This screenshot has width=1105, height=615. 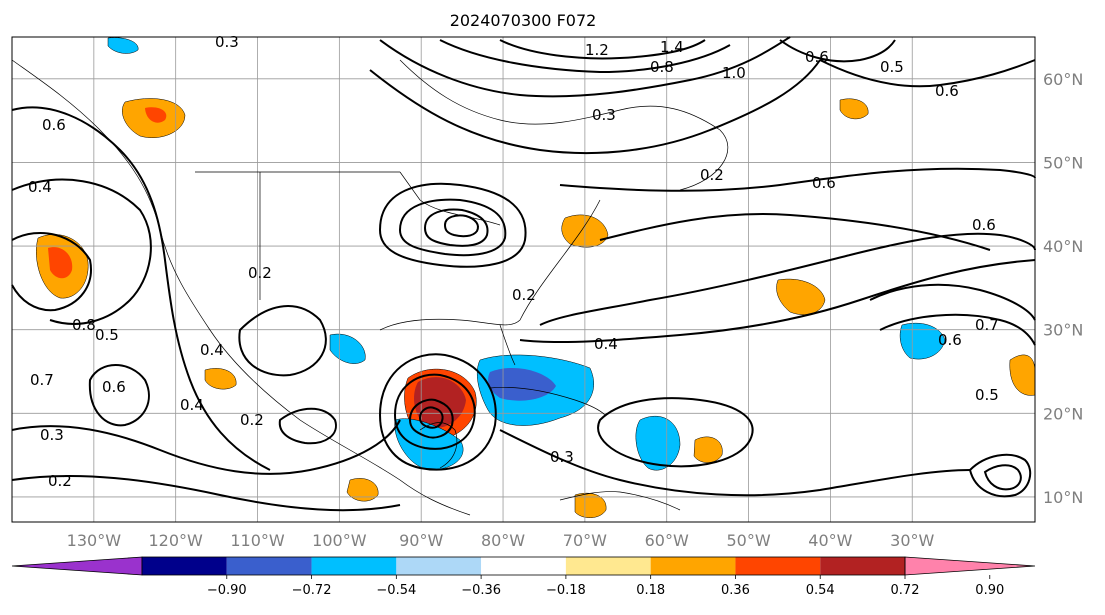 What do you see at coordinates (94, 540) in the screenshot?
I see `lon-tick-label: 130°W` at bounding box center [94, 540].